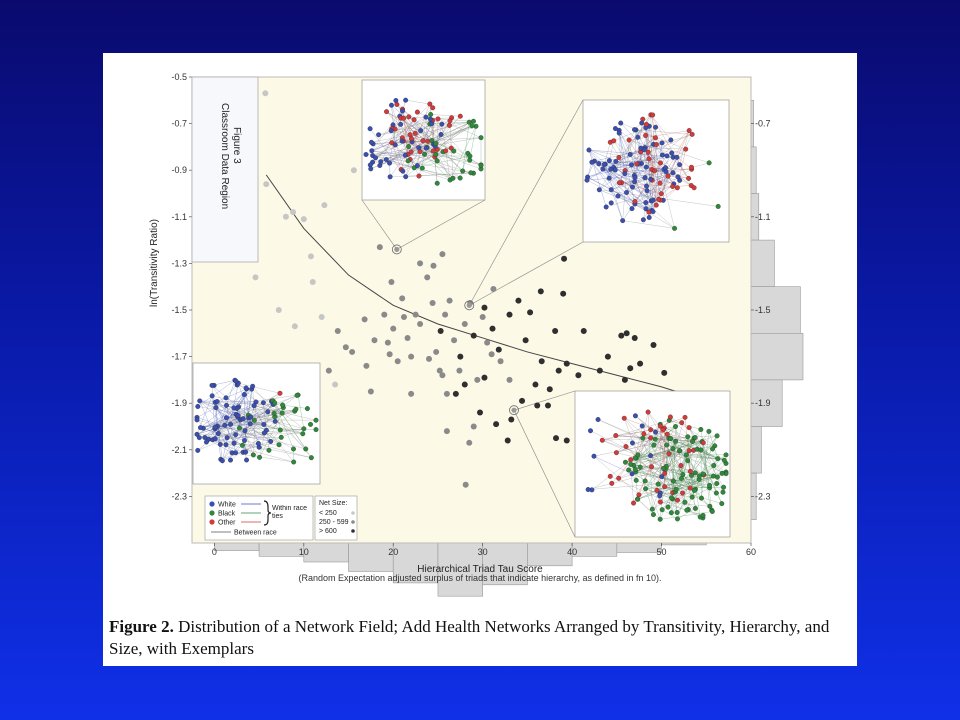 This screenshot has height=720, width=960. What do you see at coordinates (393, 552) in the screenshot?
I see `x-tick-label: 20` at bounding box center [393, 552].